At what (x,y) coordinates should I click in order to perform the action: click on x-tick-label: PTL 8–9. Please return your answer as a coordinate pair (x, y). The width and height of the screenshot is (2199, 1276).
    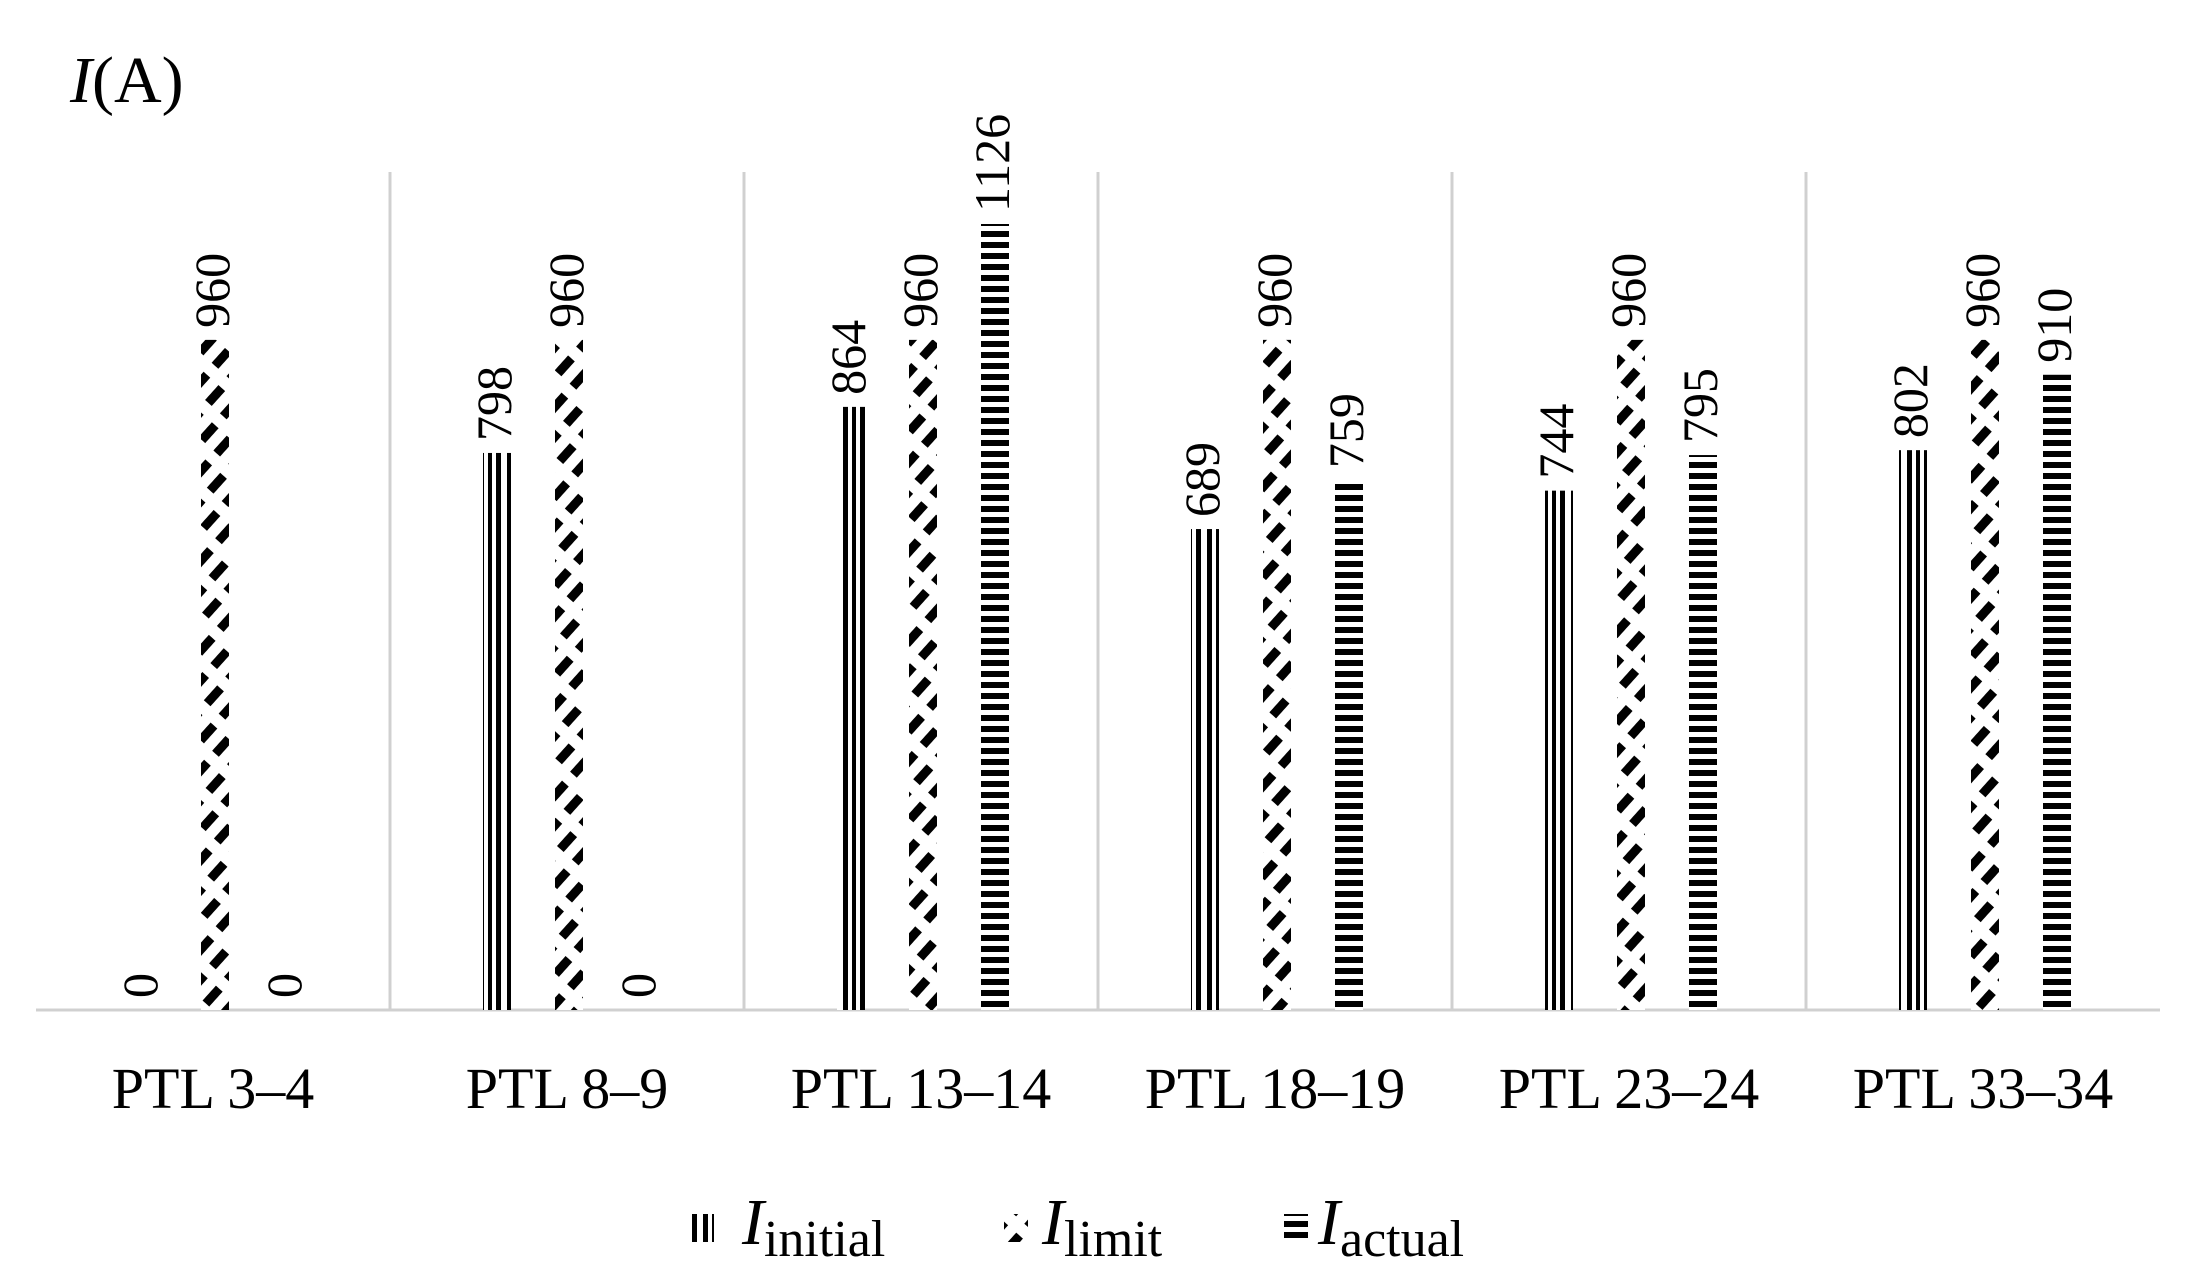
    Looking at the image, I should click on (567, 1088).